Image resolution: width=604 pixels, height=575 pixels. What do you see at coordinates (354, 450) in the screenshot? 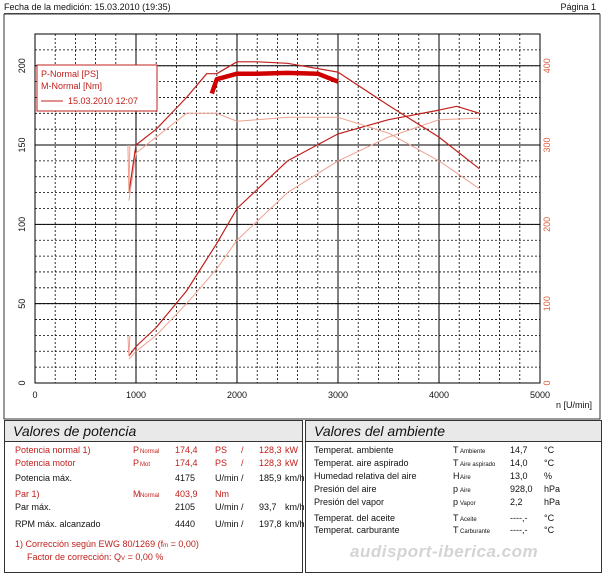
I see `ambient-label: Temperat. ambiente` at bounding box center [354, 450].